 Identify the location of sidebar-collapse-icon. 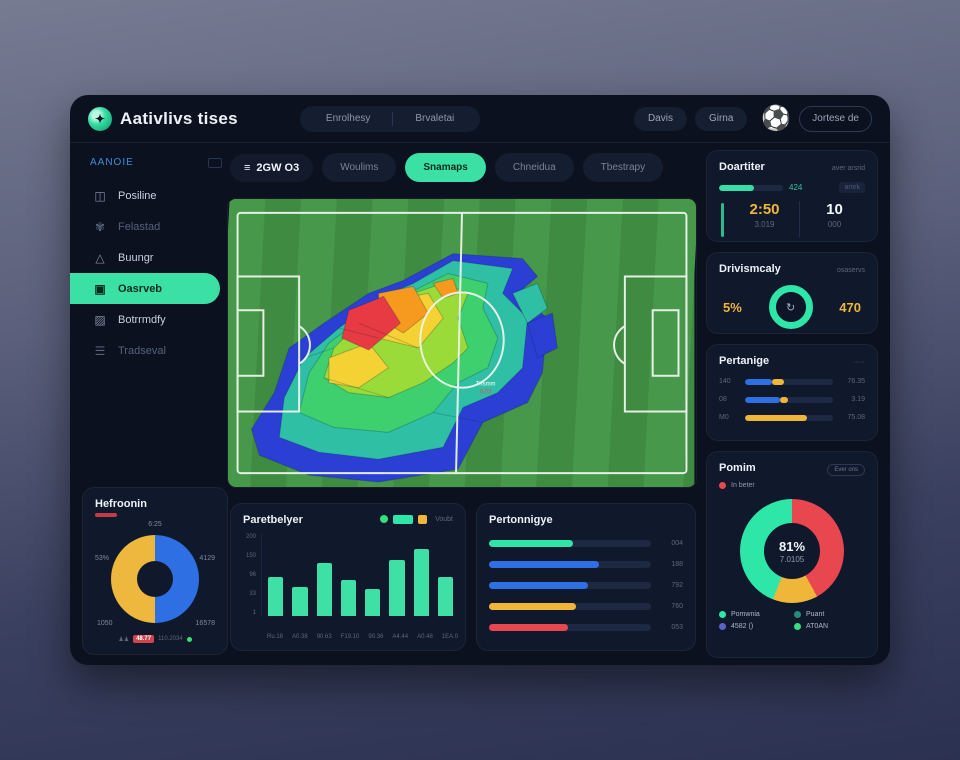
(215, 162).